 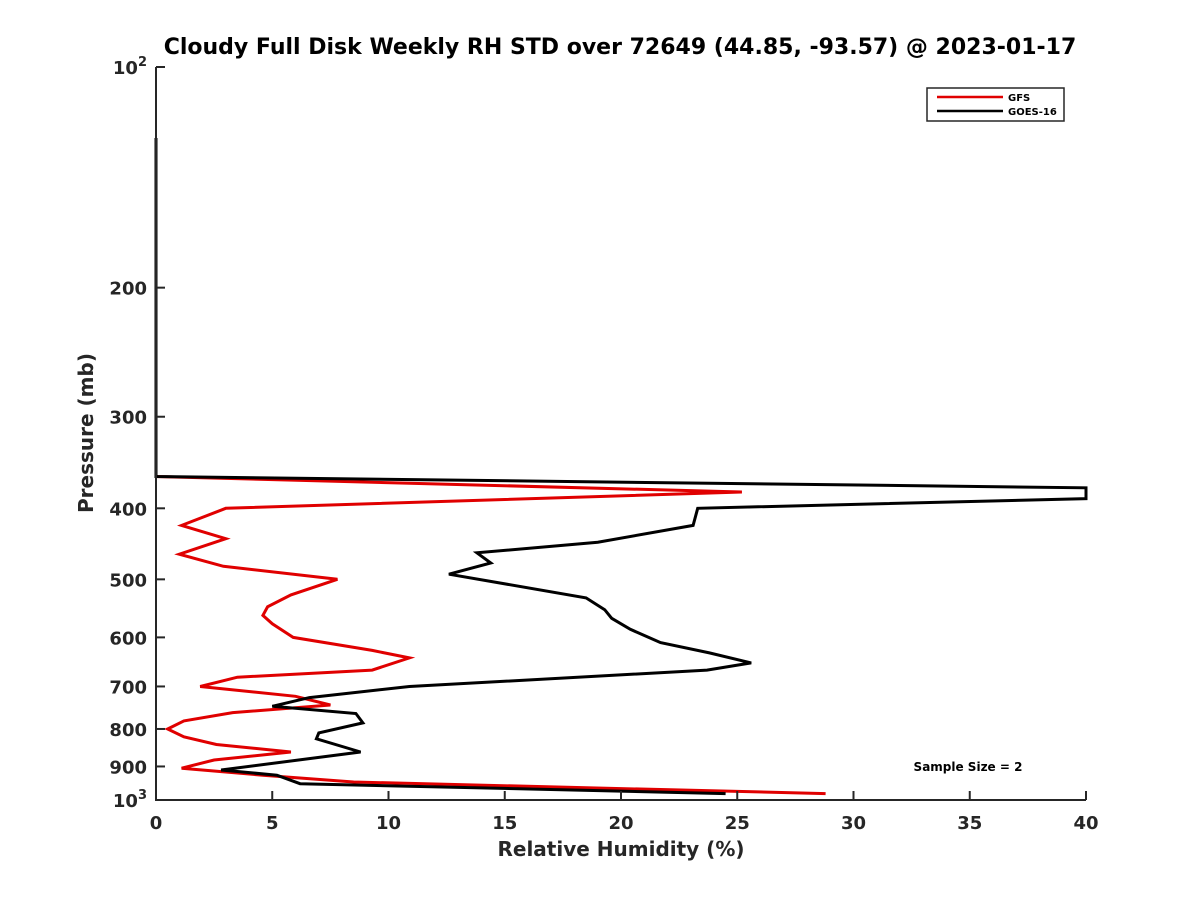 I want to click on x-tick-label: 20, so click(x=620, y=823).